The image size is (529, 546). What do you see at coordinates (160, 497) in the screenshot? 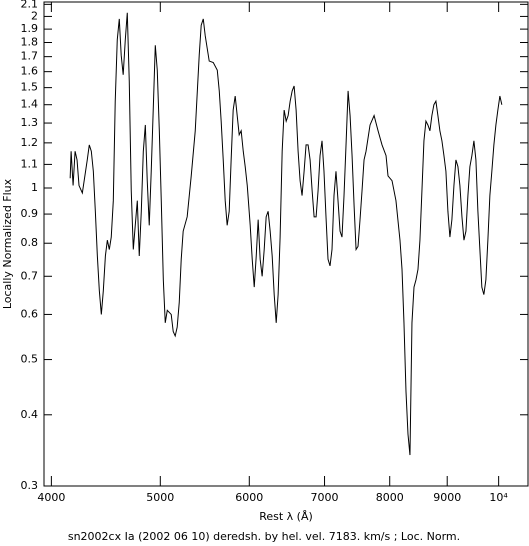
I see `x-tick-label: 5000` at bounding box center [160, 497].